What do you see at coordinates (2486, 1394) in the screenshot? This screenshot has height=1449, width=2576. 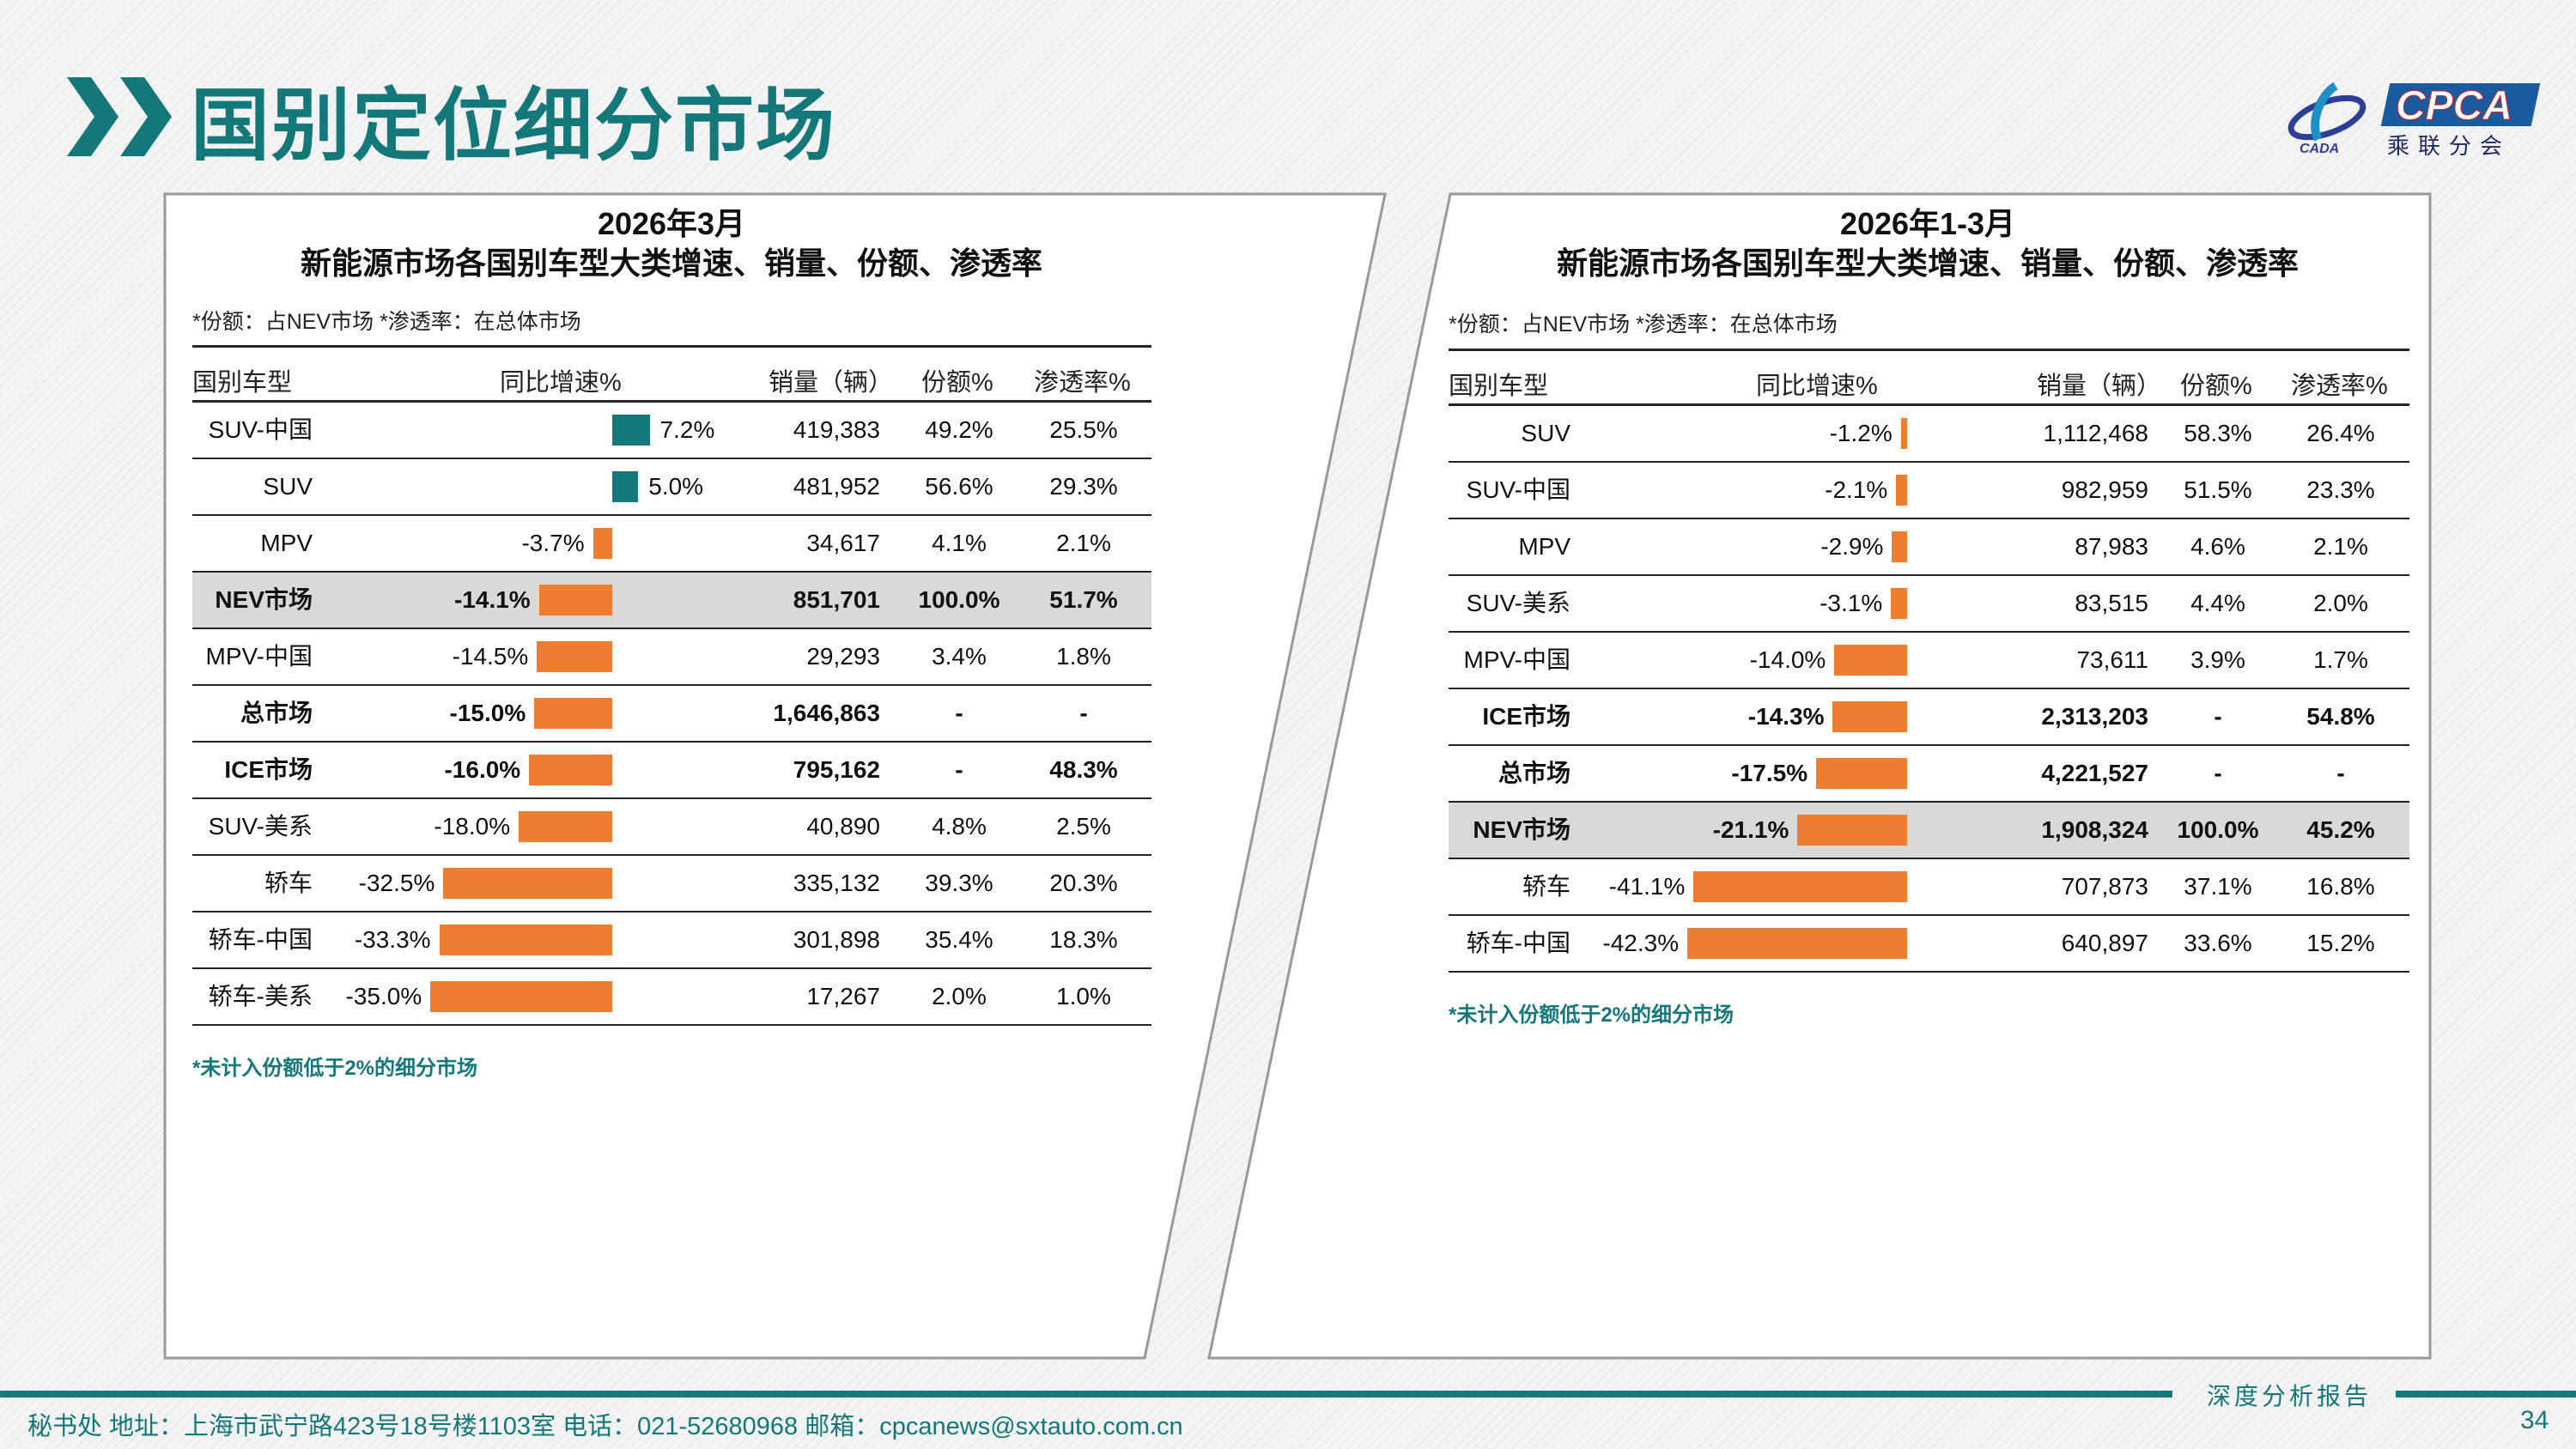 I see `footer-divider` at bounding box center [2486, 1394].